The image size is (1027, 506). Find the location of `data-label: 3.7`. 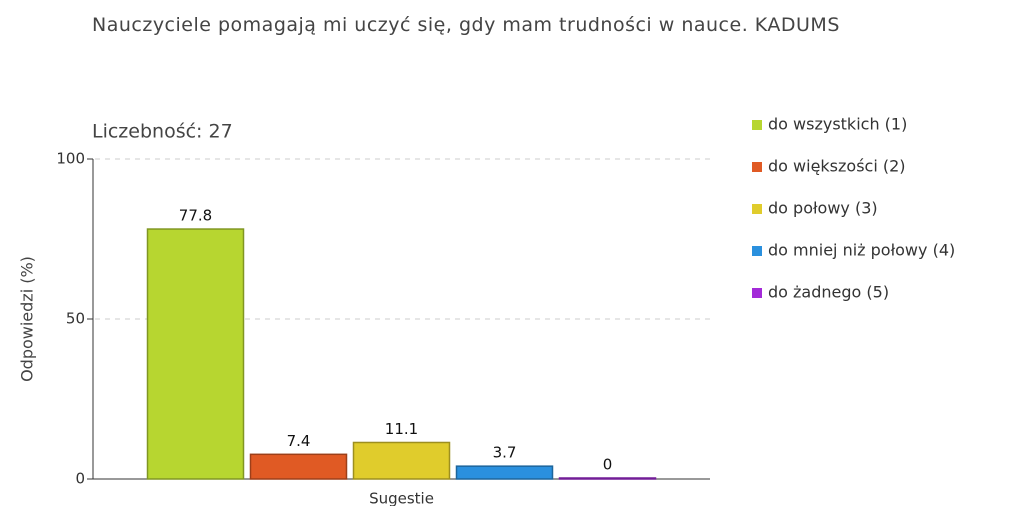

data-label: 3.7 is located at coordinates (505, 453).